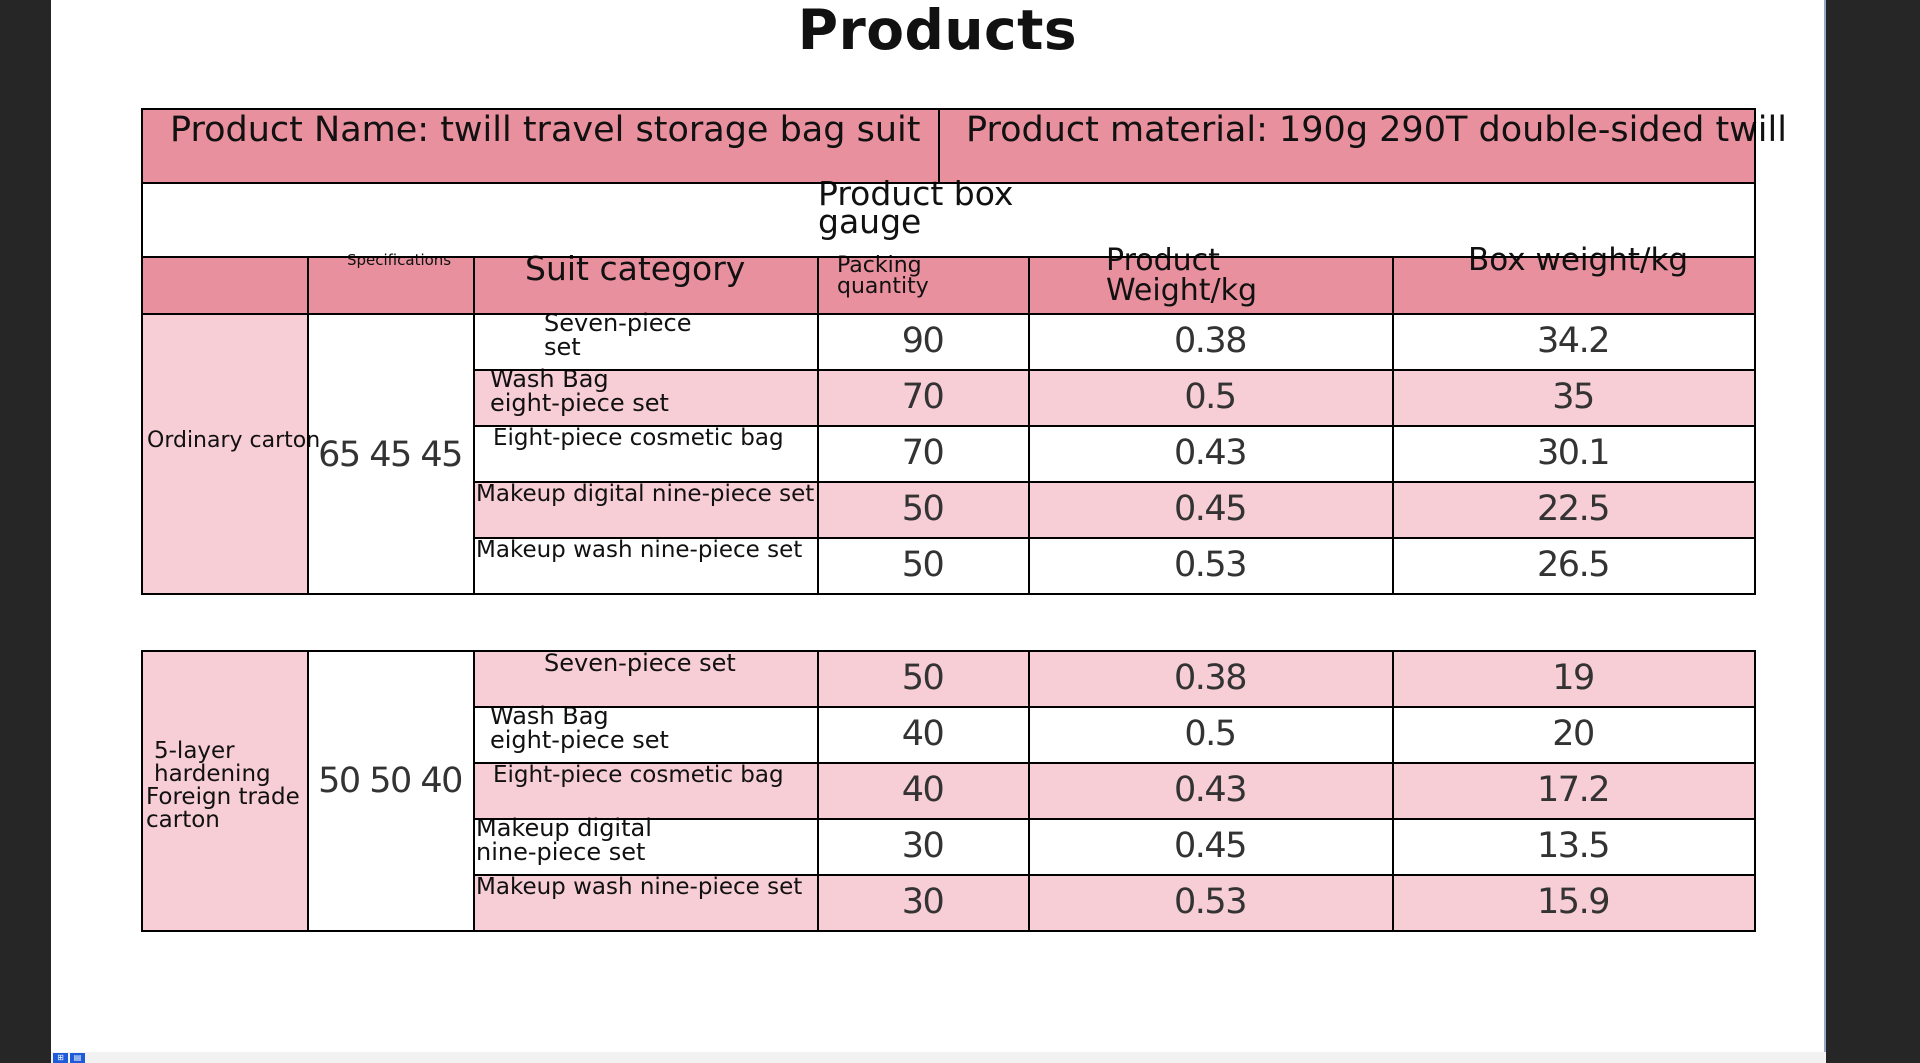 The width and height of the screenshot is (1920, 1063). I want to click on packing-quantity-cell: 90, so click(923, 341).